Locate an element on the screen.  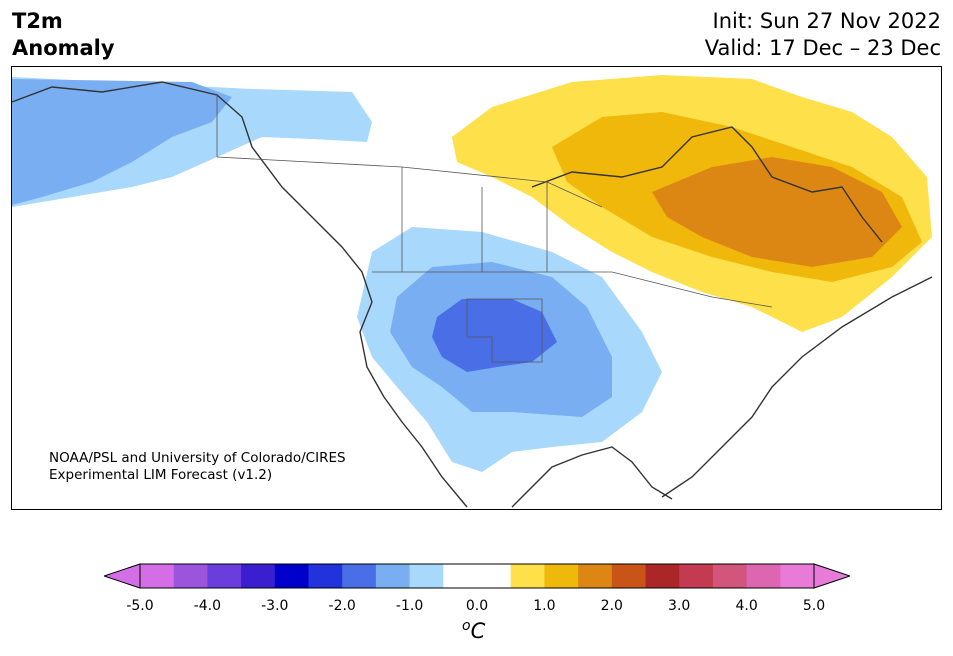
unit-letter: C is located at coordinates (478, 631).